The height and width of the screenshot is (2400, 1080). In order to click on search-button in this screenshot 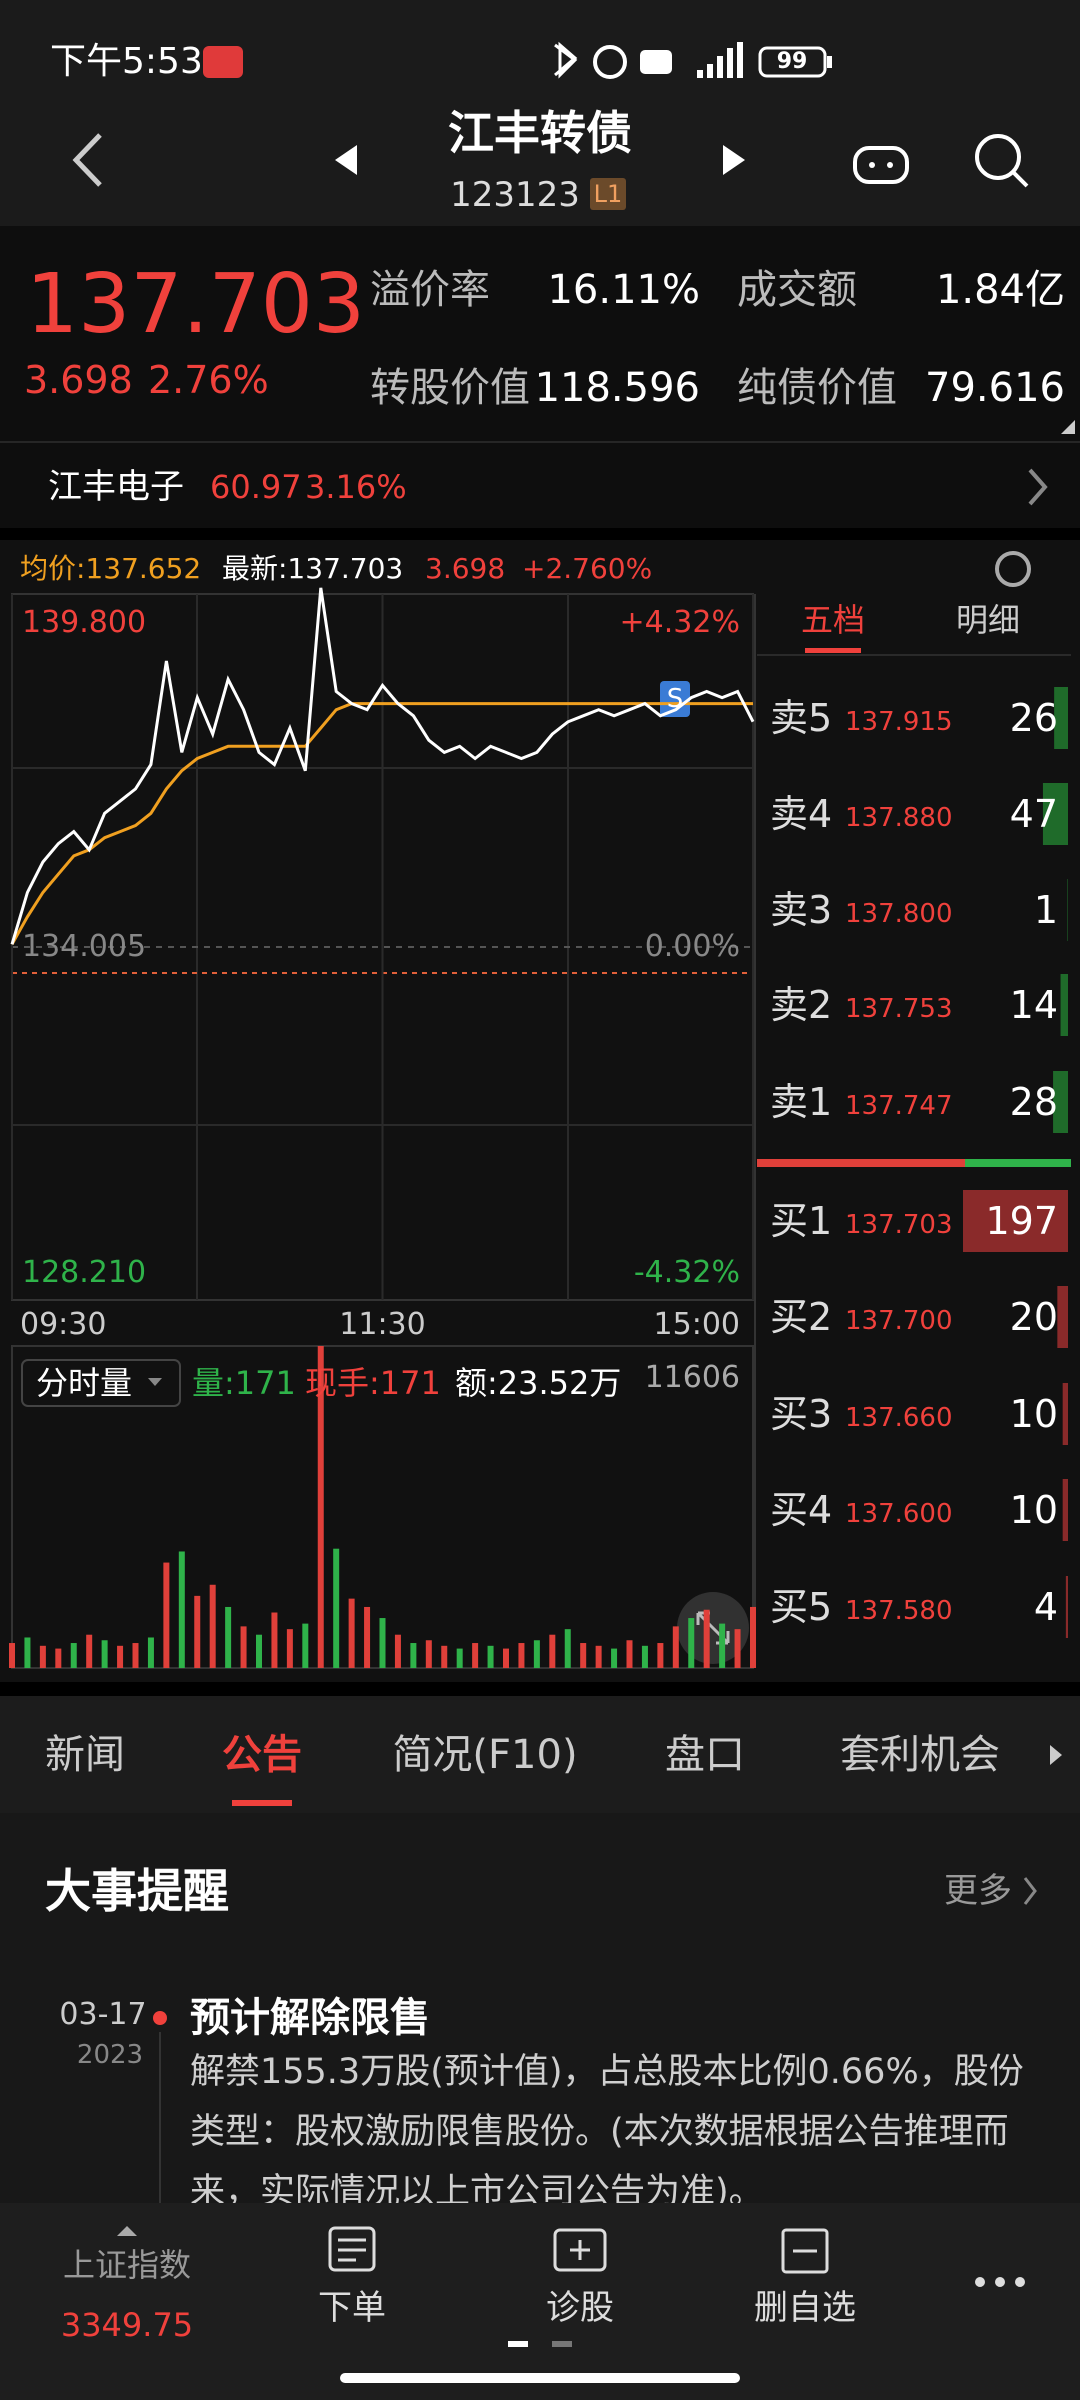, I will do `click(998, 157)`.